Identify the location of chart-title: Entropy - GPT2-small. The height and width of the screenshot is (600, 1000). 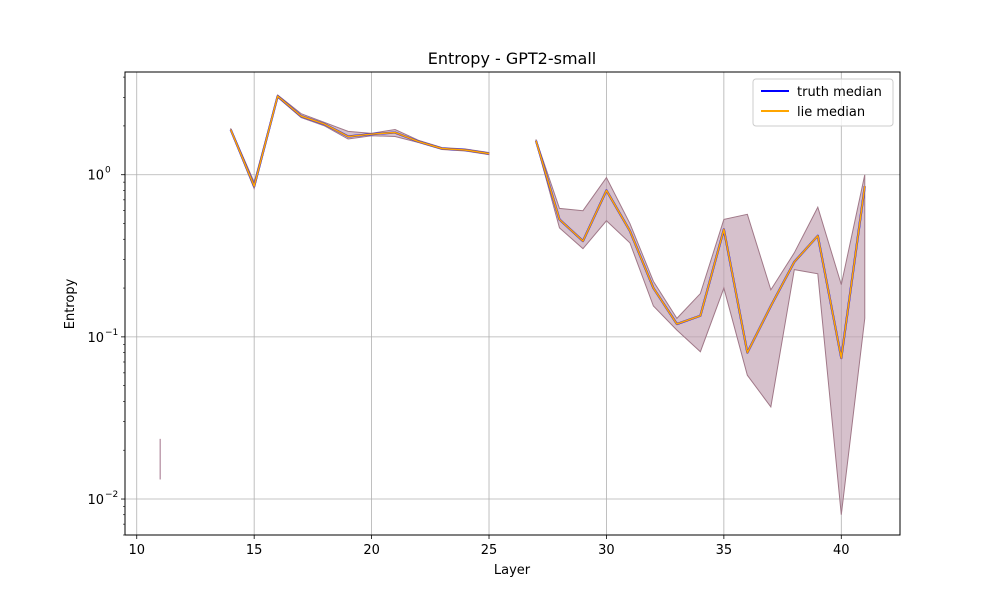
(512, 58).